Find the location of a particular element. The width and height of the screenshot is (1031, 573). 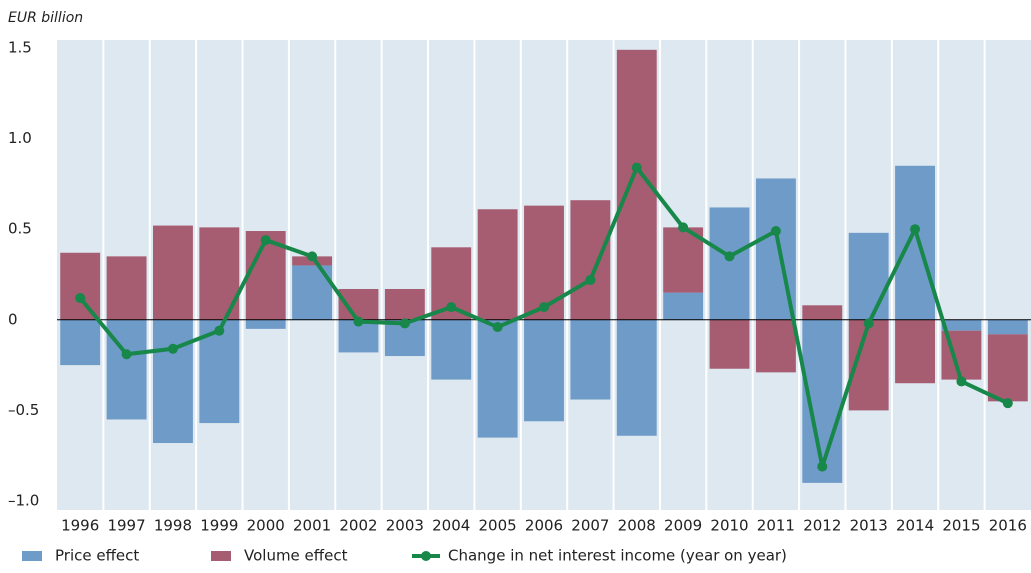

x-tick-label: 2001 is located at coordinates (312, 526).